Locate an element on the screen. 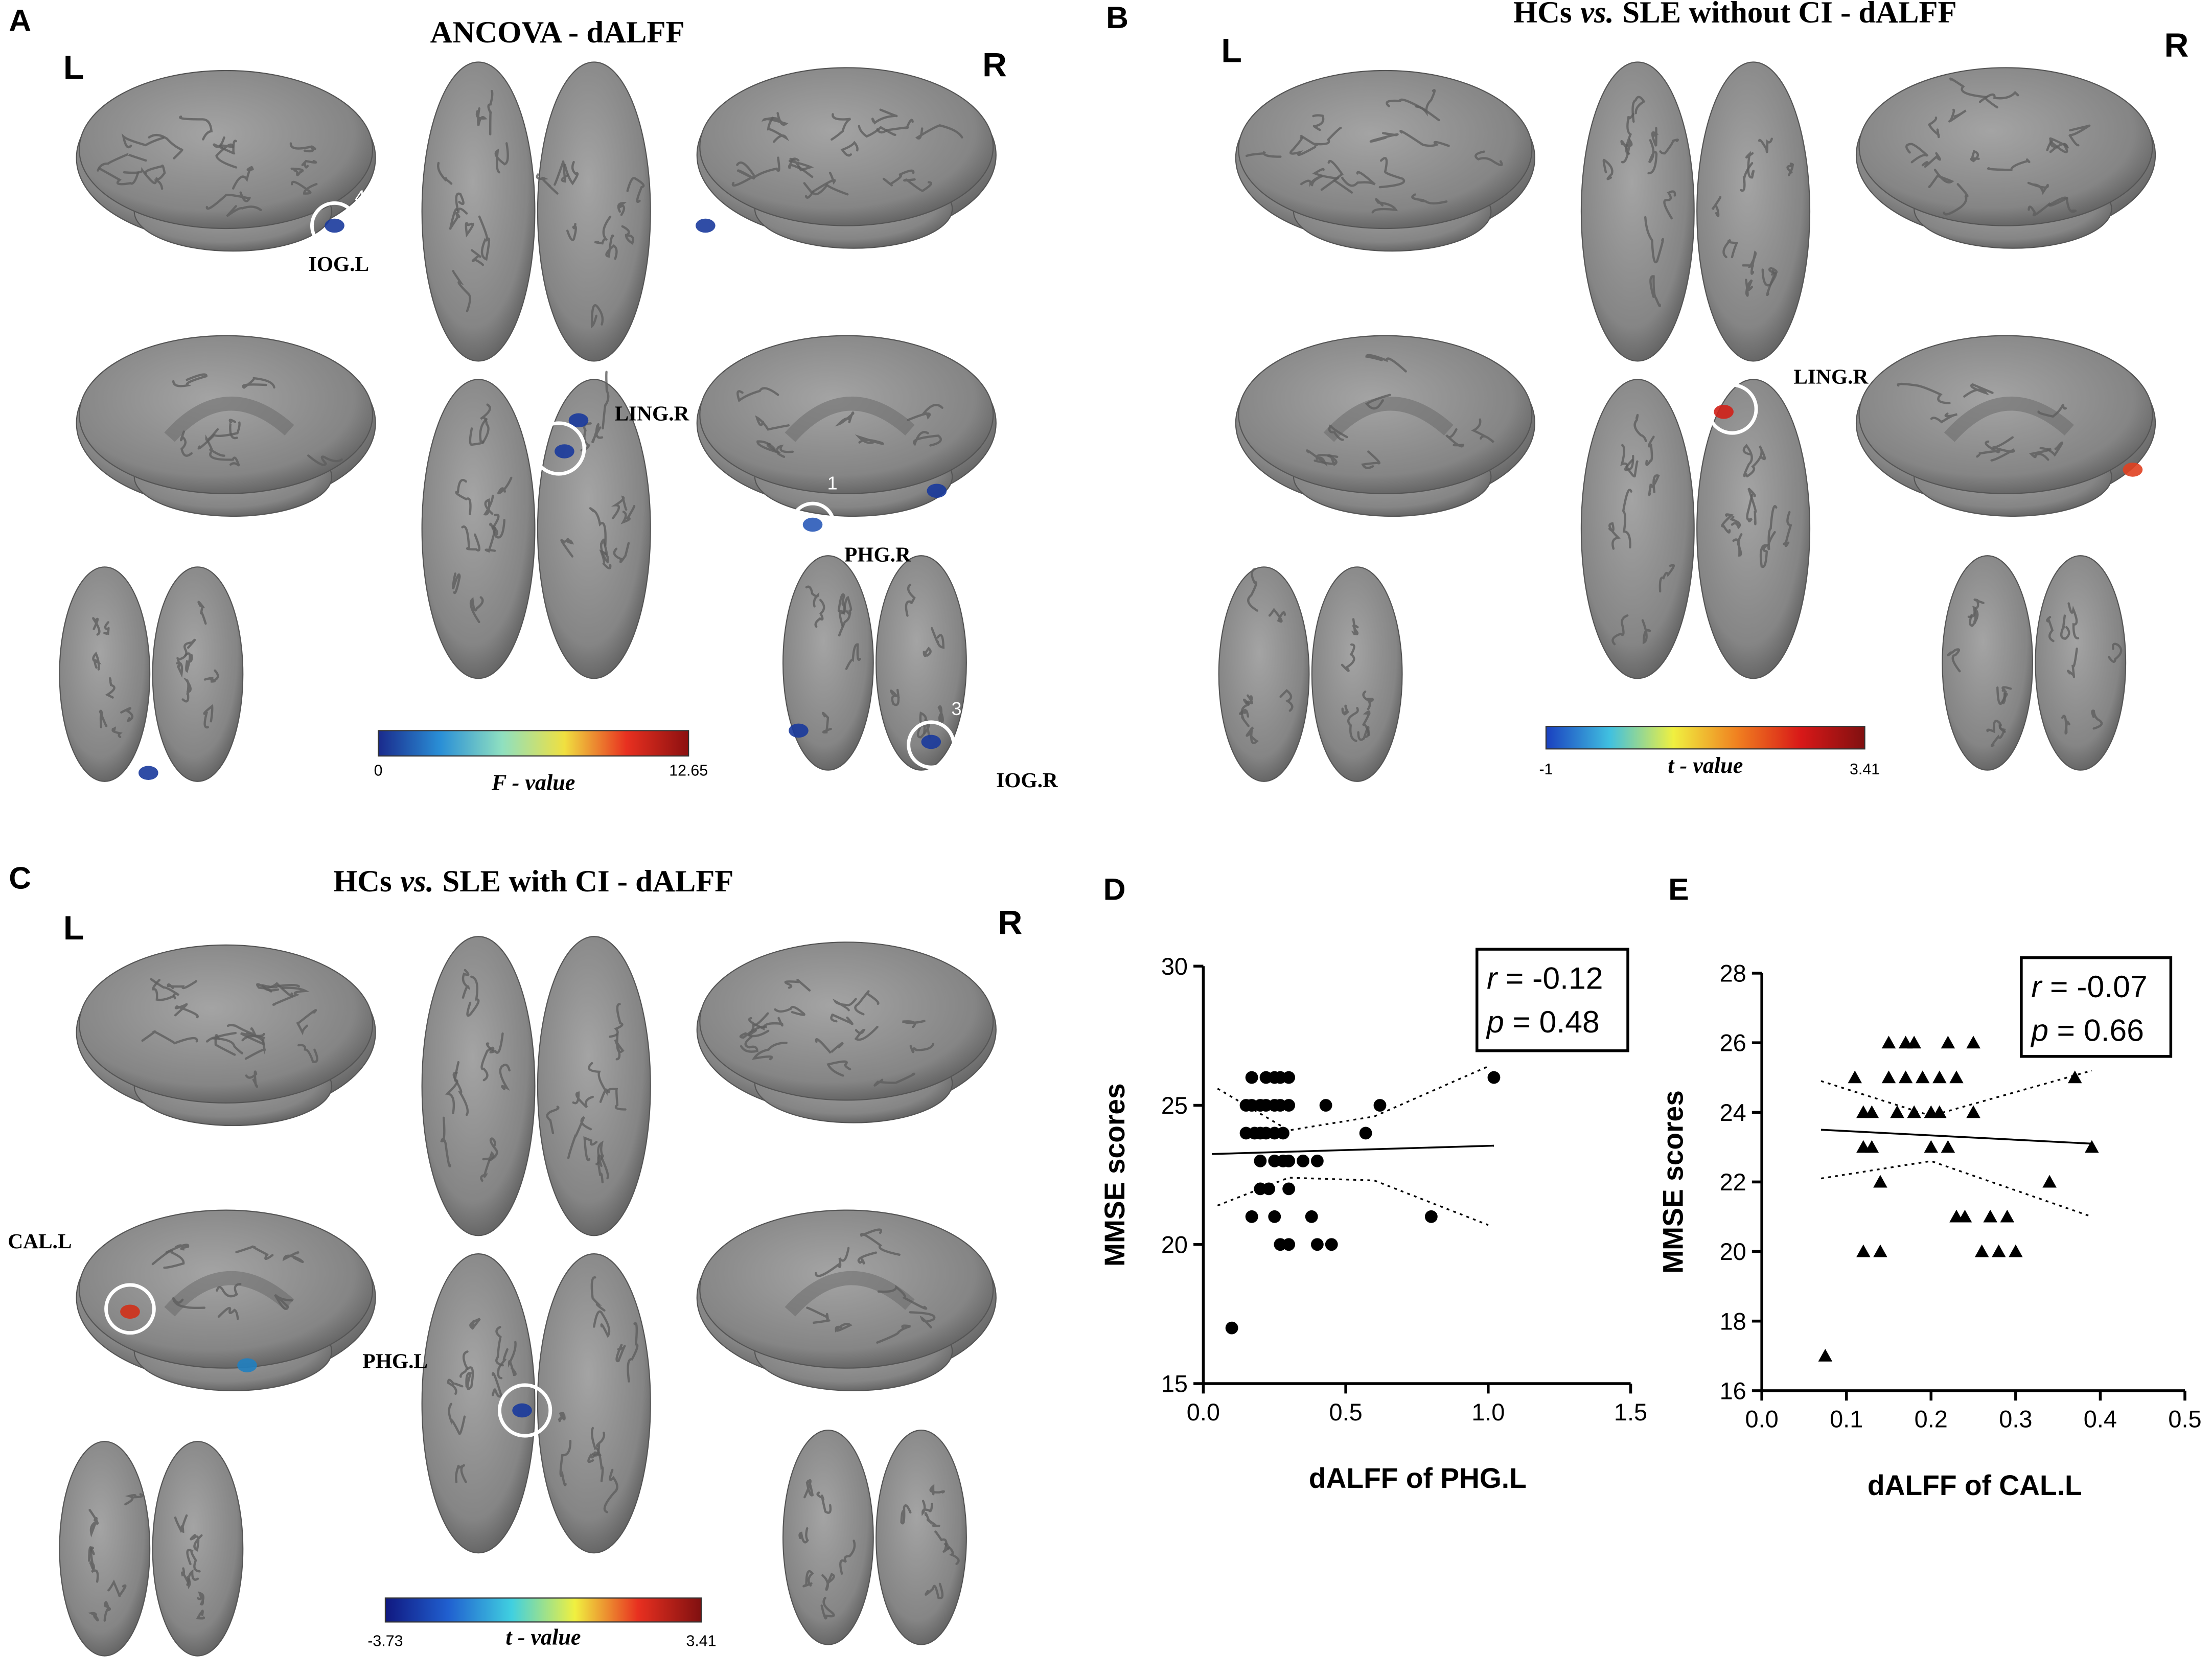  colorbar-title: F - value is located at coordinates (533, 782).